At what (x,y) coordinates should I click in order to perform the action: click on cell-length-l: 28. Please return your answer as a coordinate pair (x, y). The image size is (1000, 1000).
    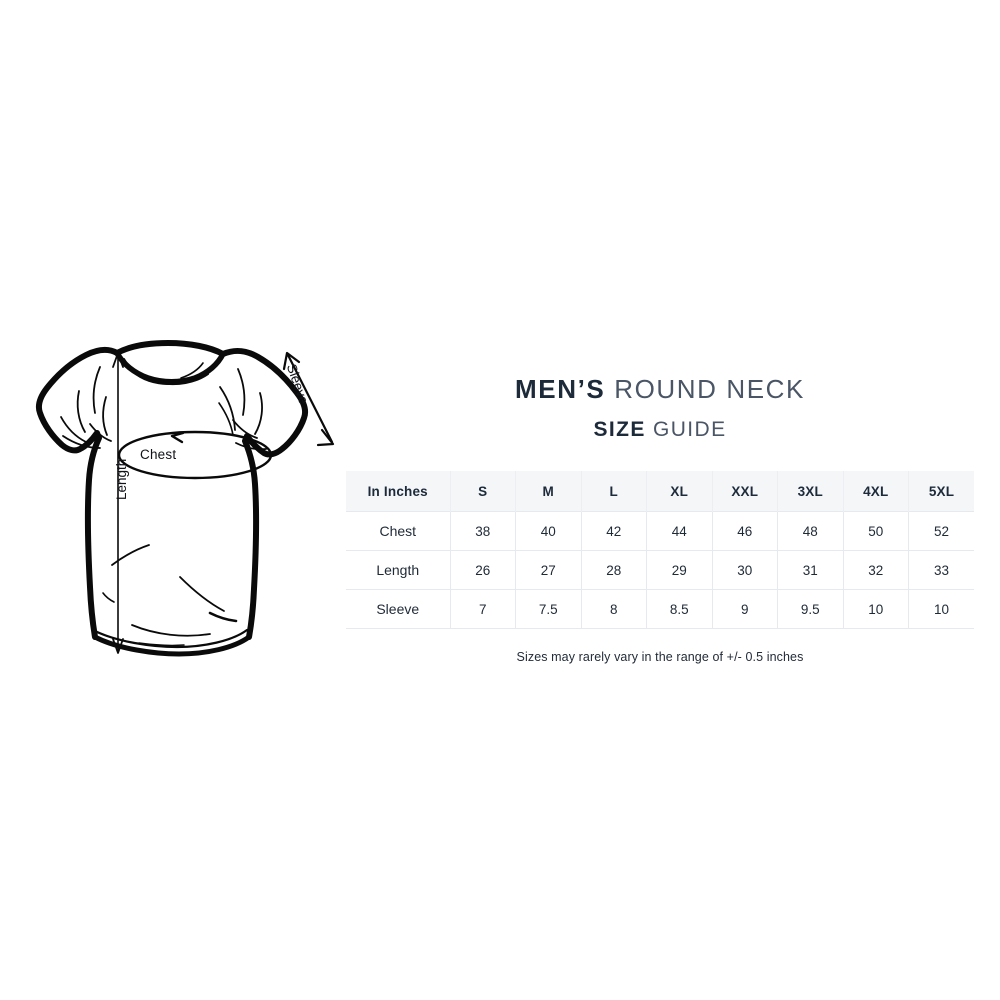
    Looking at the image, I should click on (613, 570).